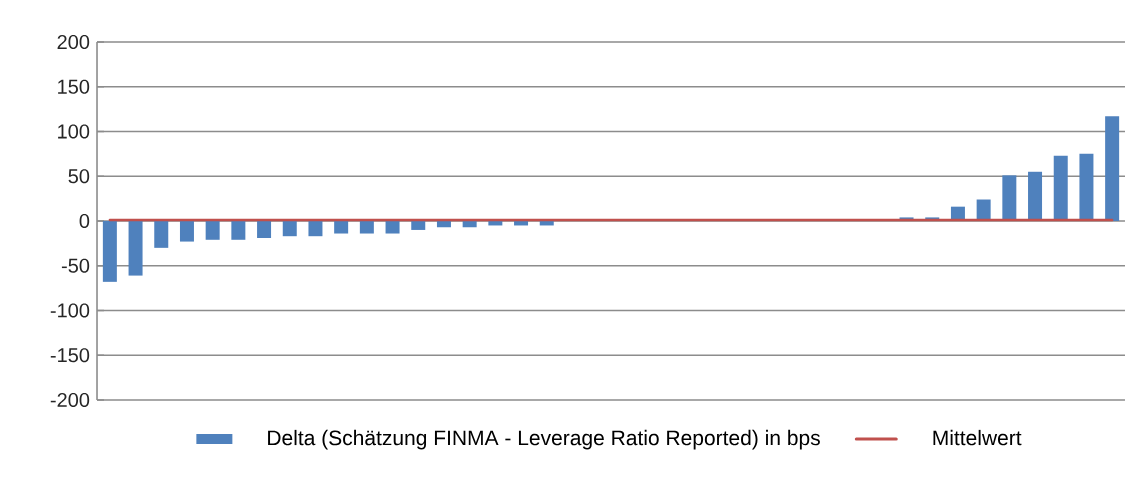  What do you see at coordinates (70, 400) in the screenshot?
I see `y-tick-label: -200` at bounding box center [70, 400].